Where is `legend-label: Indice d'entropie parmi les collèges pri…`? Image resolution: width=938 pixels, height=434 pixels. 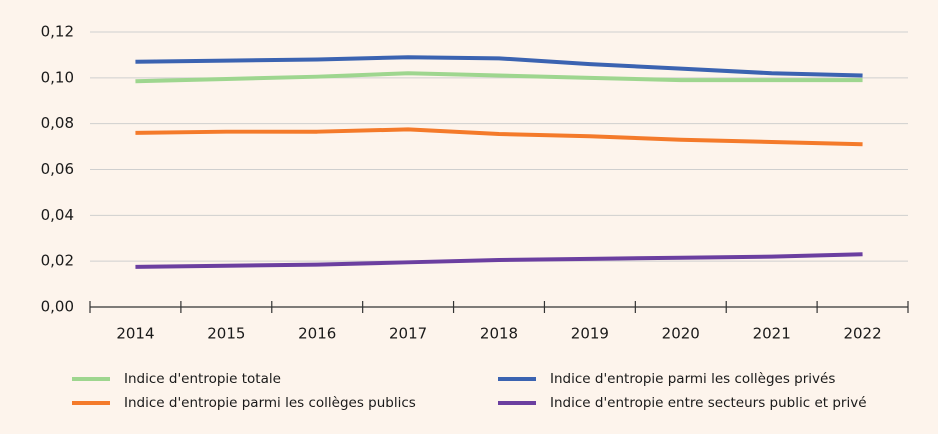 legend-label: Indice d'entropie parmi les collèges pri… is located at coordinates (692, 379).